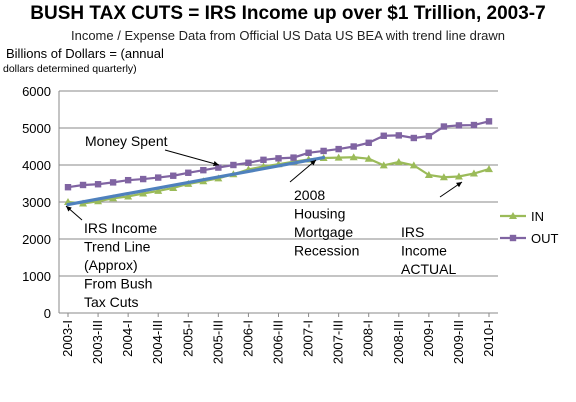 The height and width of the screenshot is (402, 576). Describe the element at coordinates (513, 238) in the screenshot. I see `legend-marker-out` at that location.